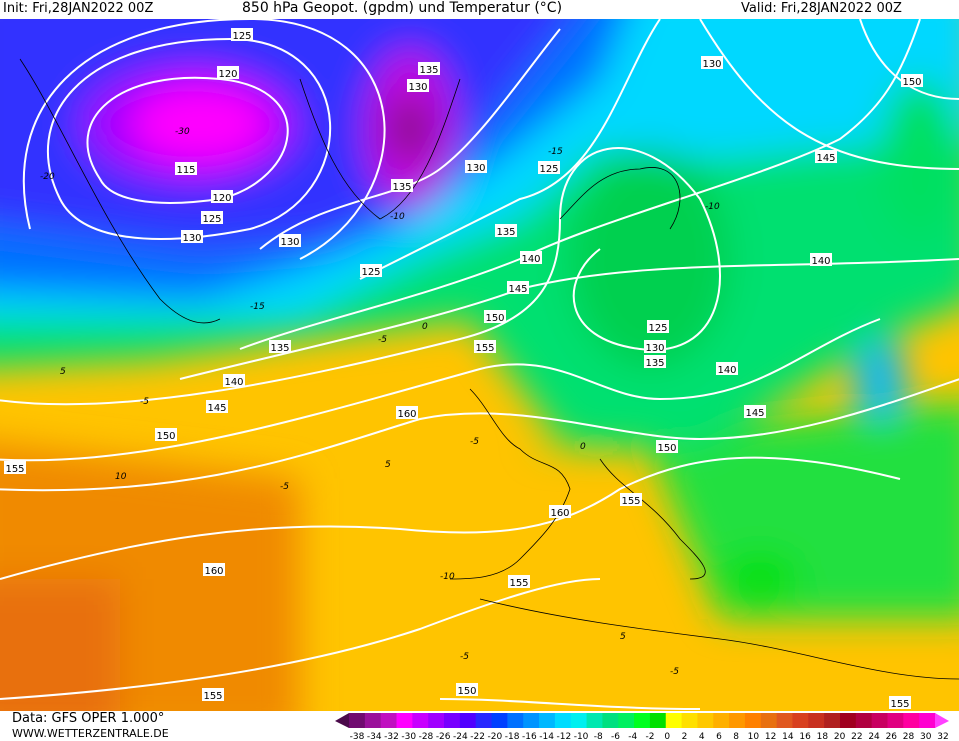  I want to click on colorbar-tick-label: -24, so click(460, 736).